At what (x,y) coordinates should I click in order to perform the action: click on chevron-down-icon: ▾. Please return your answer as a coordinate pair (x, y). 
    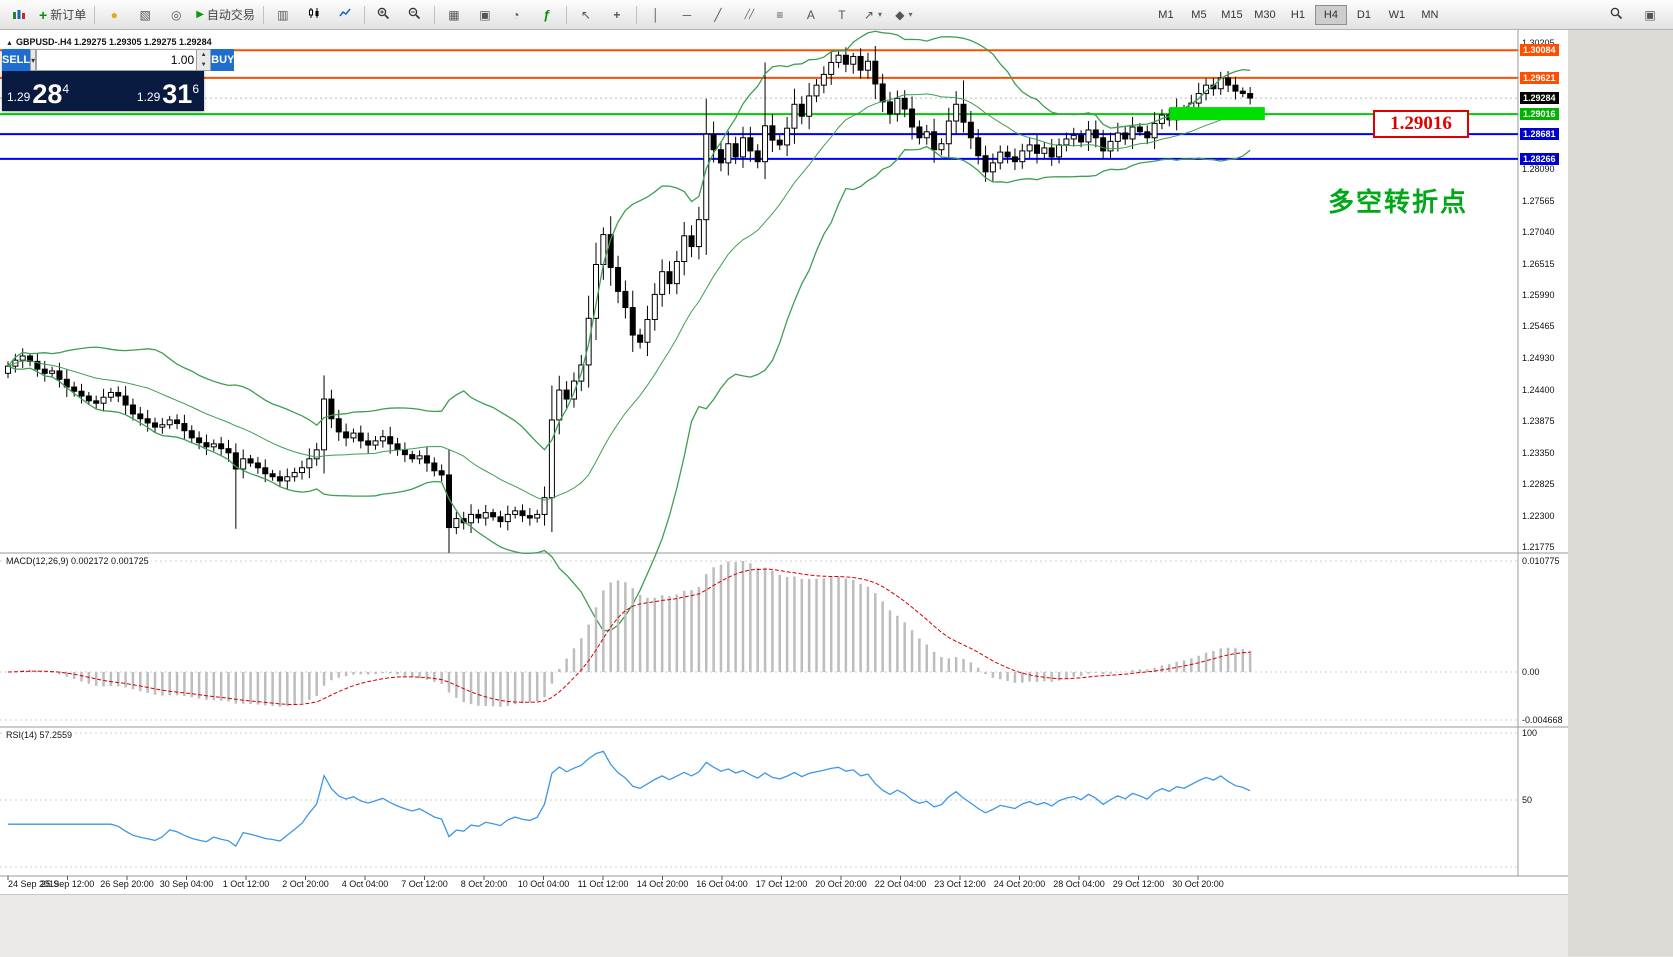
    Looking at the image, I should click on (910, 14).